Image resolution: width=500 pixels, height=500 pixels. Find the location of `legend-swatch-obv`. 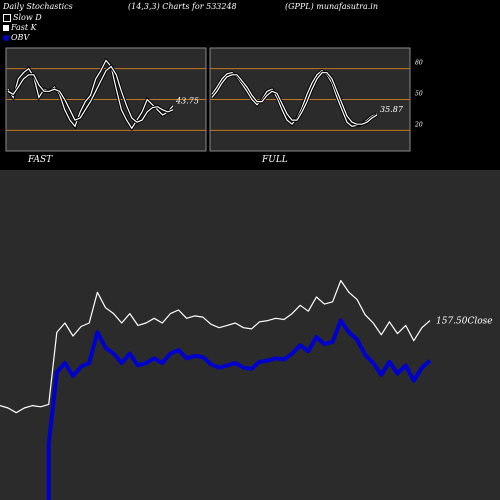

legend-swatch-obv is located at coordinates (6, 38).